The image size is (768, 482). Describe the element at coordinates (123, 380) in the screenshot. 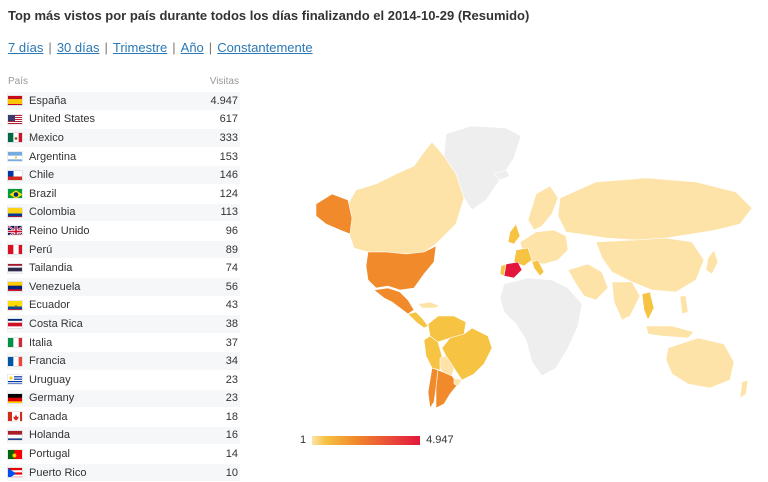

I see `table-row: Uruguay 23` at that location.